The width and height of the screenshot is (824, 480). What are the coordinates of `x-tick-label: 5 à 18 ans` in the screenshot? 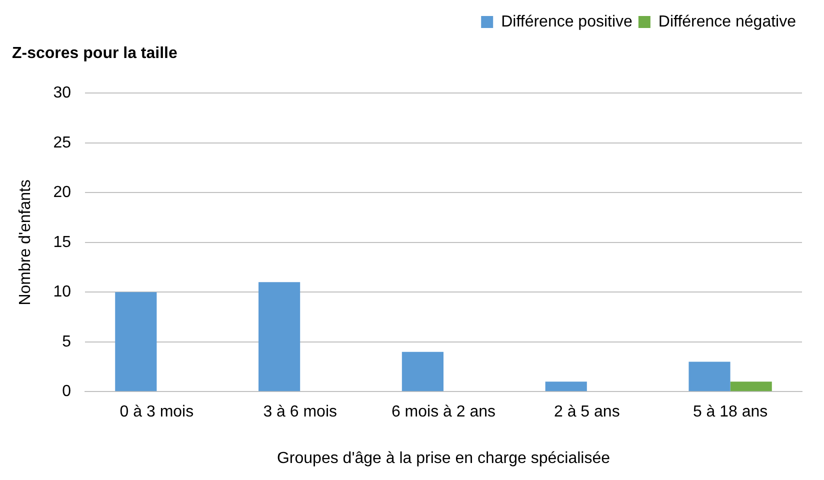 It's located at (730, 412).